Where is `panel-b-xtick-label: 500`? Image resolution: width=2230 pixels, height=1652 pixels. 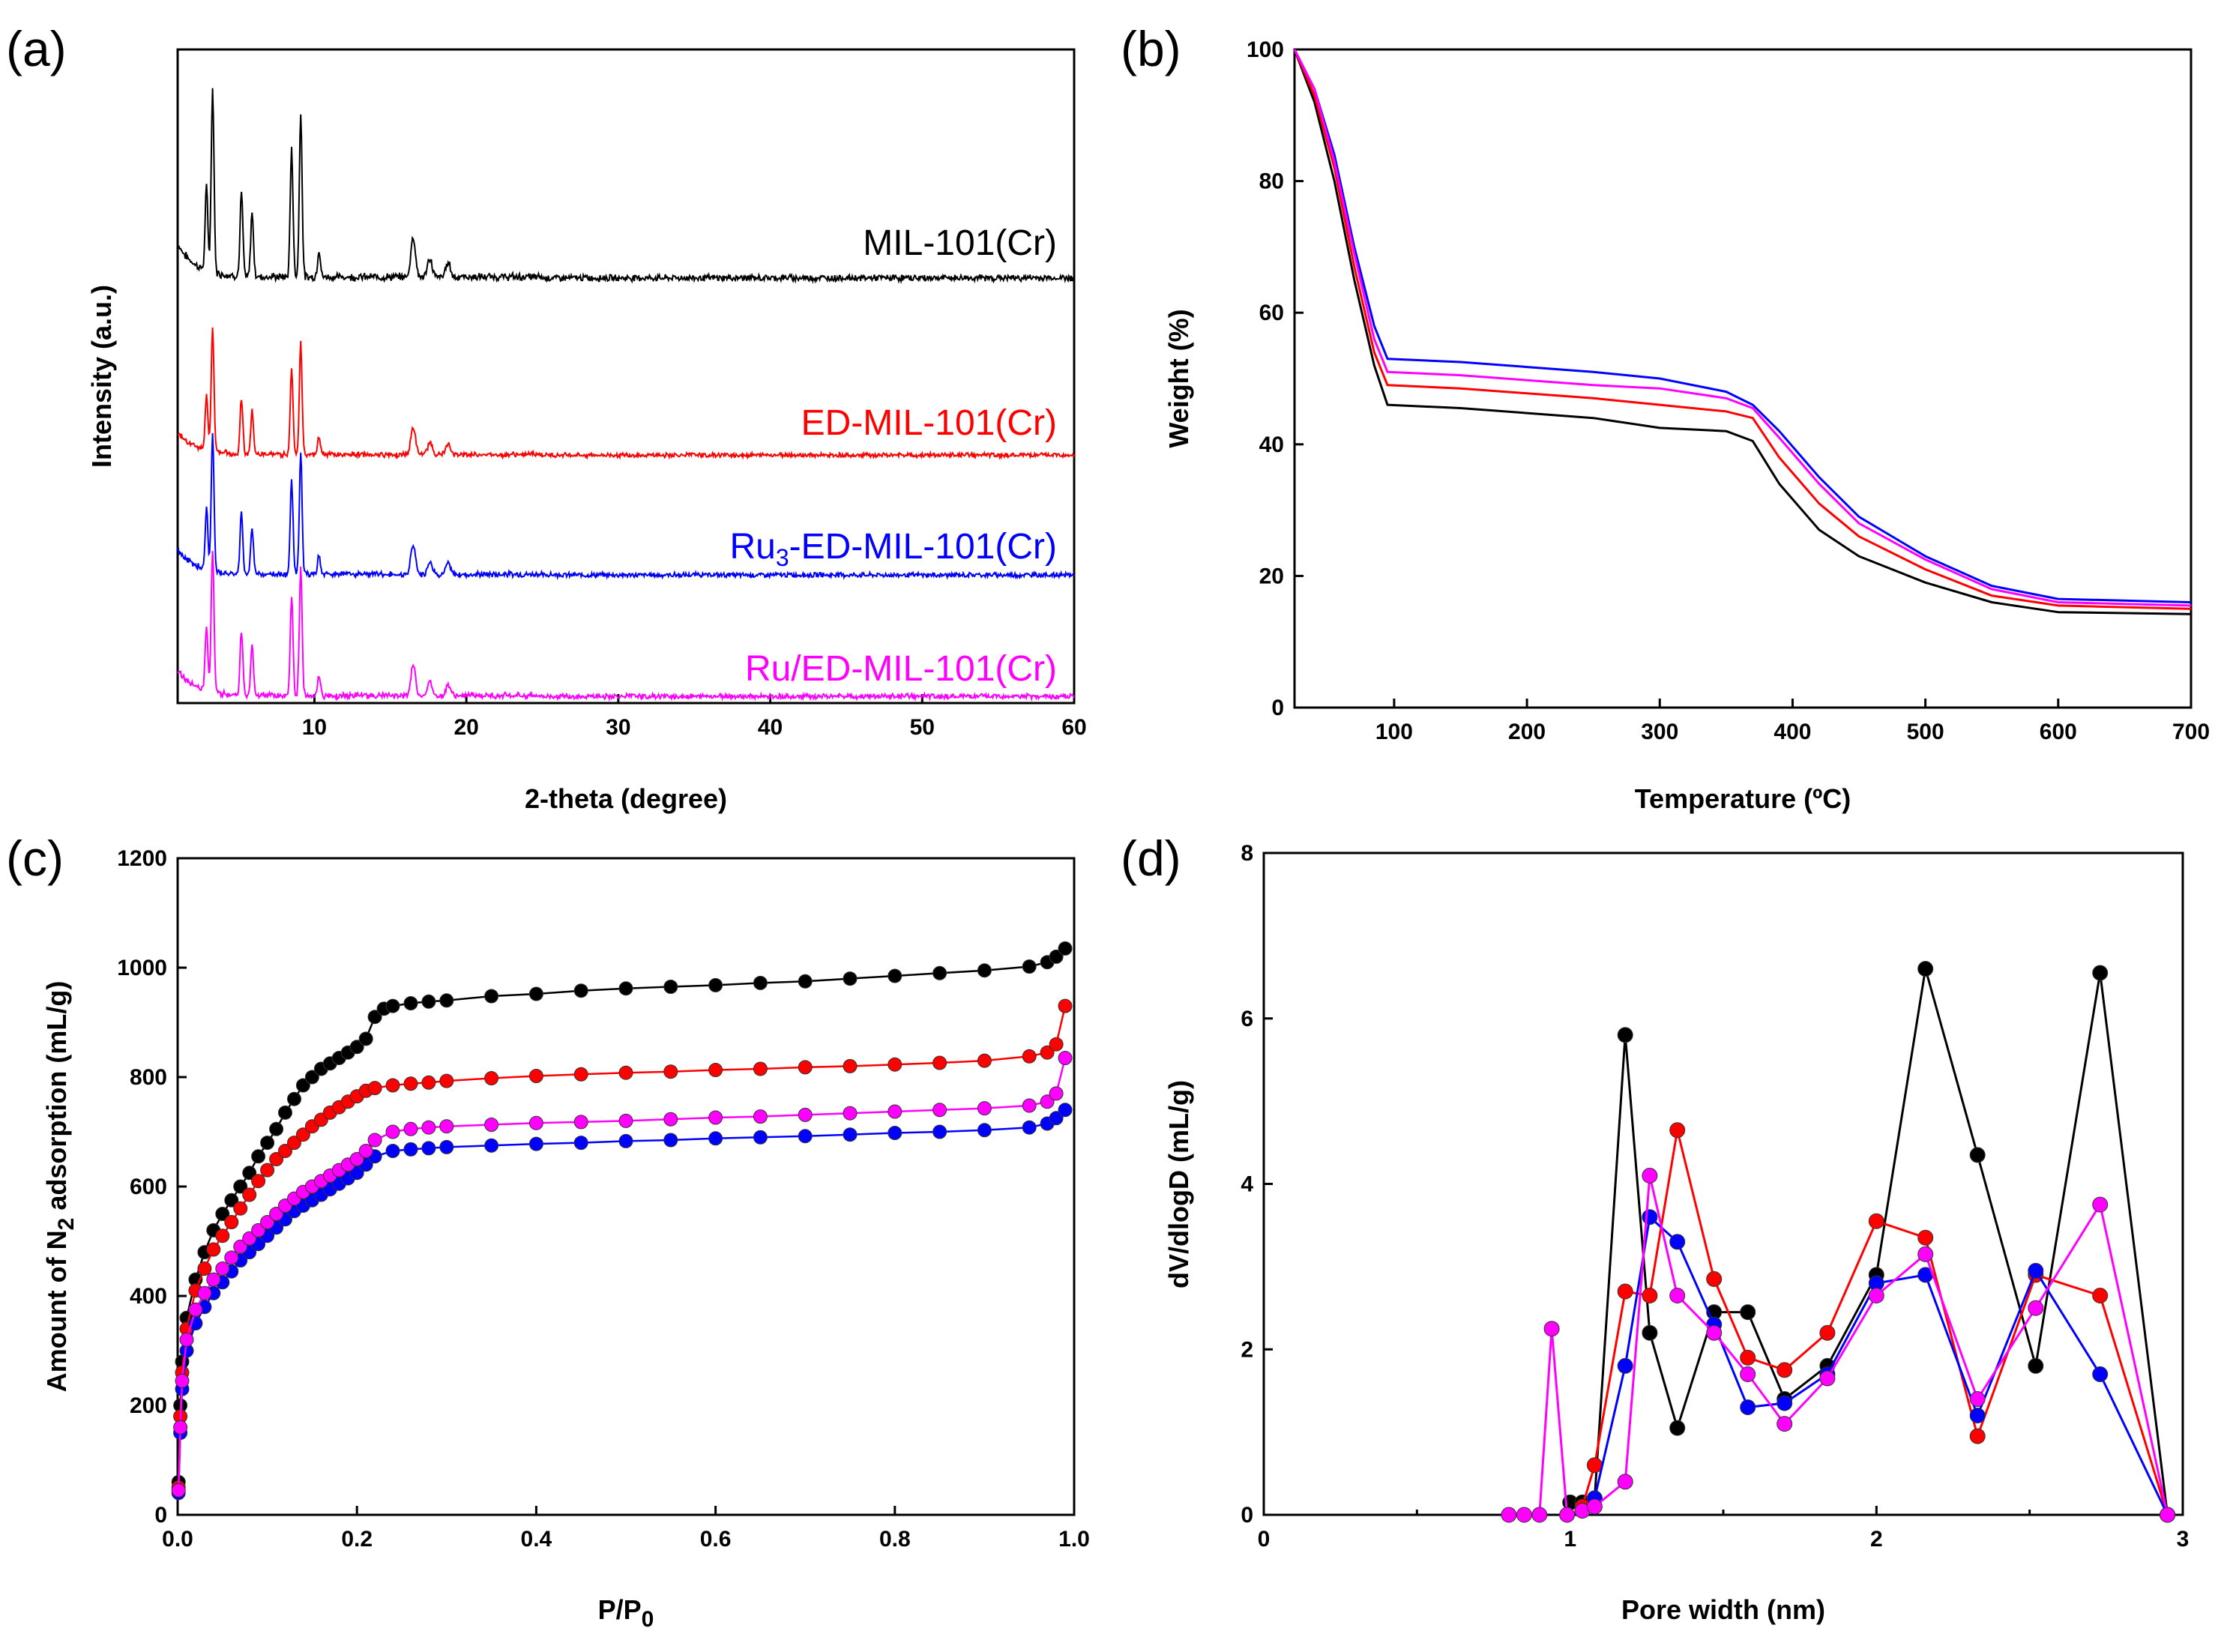
panel-b-xtick-label: 500 is located at coordinates (1925, 732).